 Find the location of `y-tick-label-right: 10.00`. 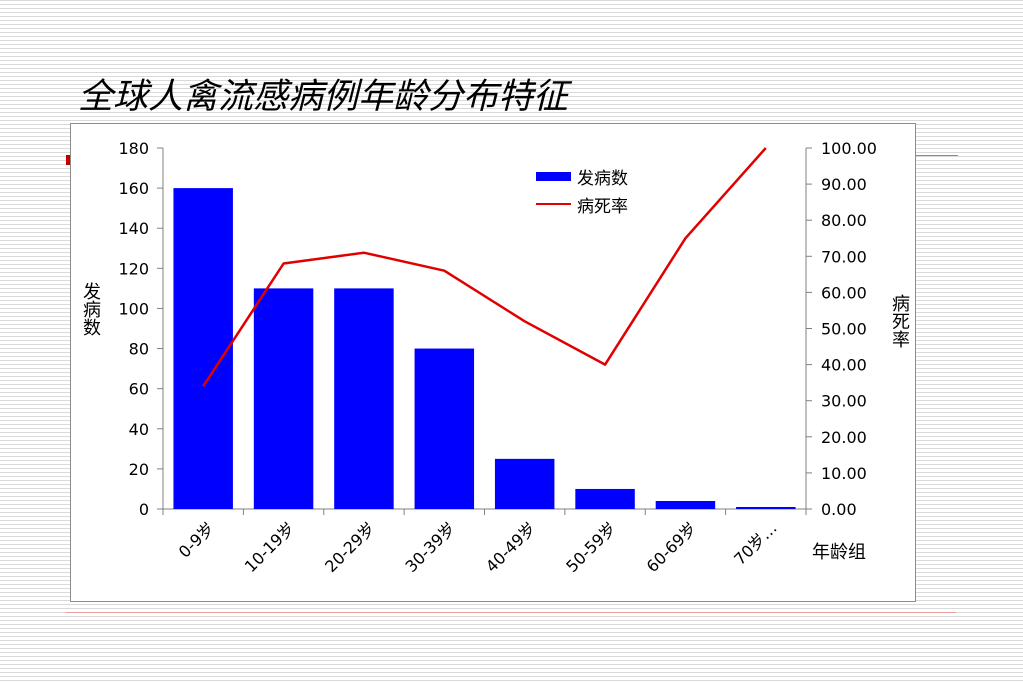

y-tick-label-right: 10.00 is located at coordinates (844, 473).